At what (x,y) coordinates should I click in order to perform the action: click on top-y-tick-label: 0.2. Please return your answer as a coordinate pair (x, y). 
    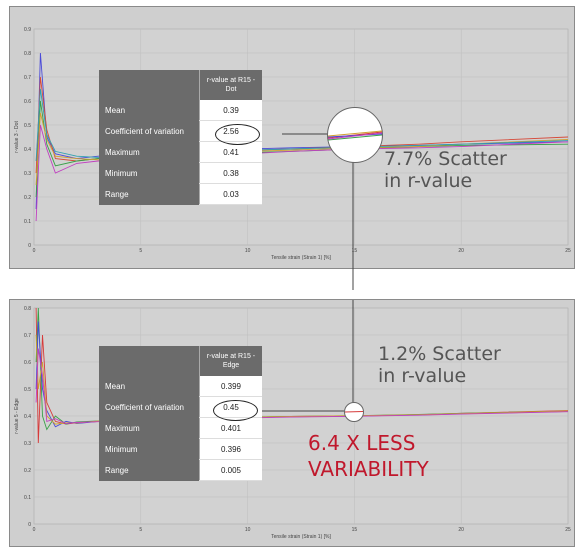
    Looking at the image, I should click on (27, 198).